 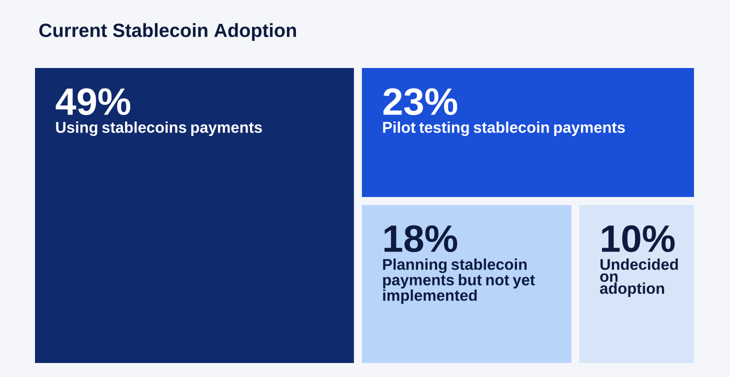 I want to click on category-label: Using stablecoins payments, so click(x=159, y=128).